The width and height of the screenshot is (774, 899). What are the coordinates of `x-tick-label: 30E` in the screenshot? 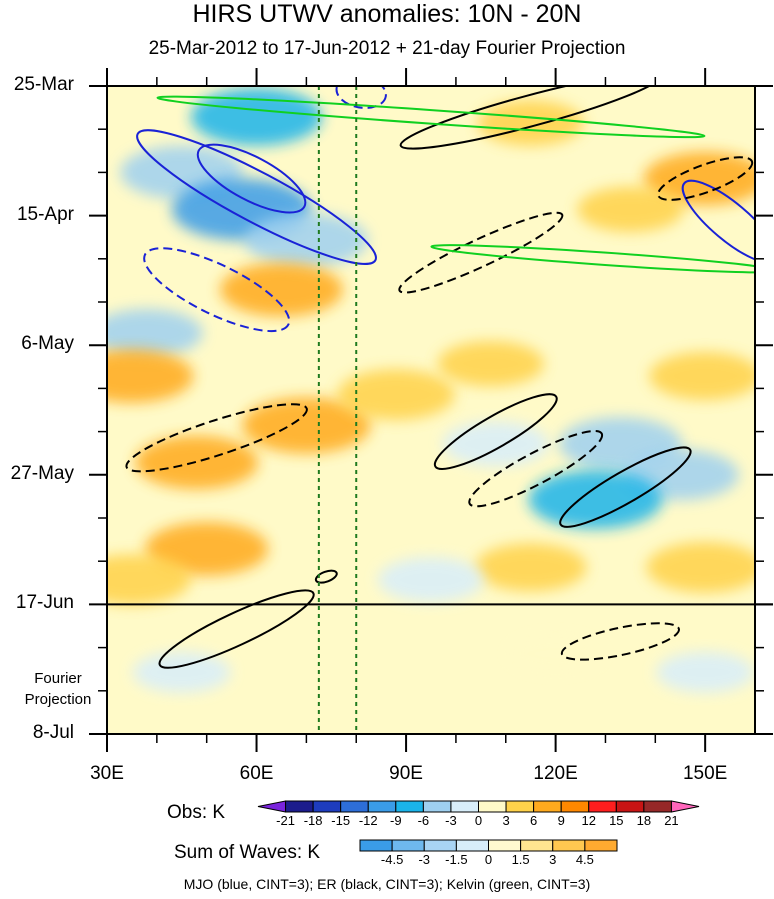 It's located at (107, 773).